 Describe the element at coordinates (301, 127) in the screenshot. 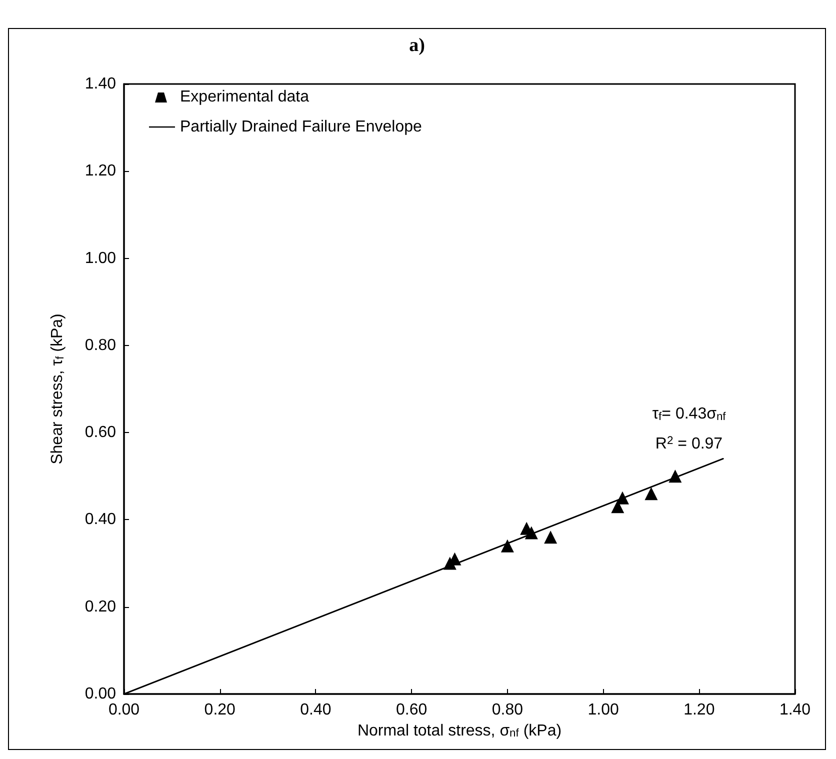

I see `legend-label: Partially Drained Failure Envelope` at that location.